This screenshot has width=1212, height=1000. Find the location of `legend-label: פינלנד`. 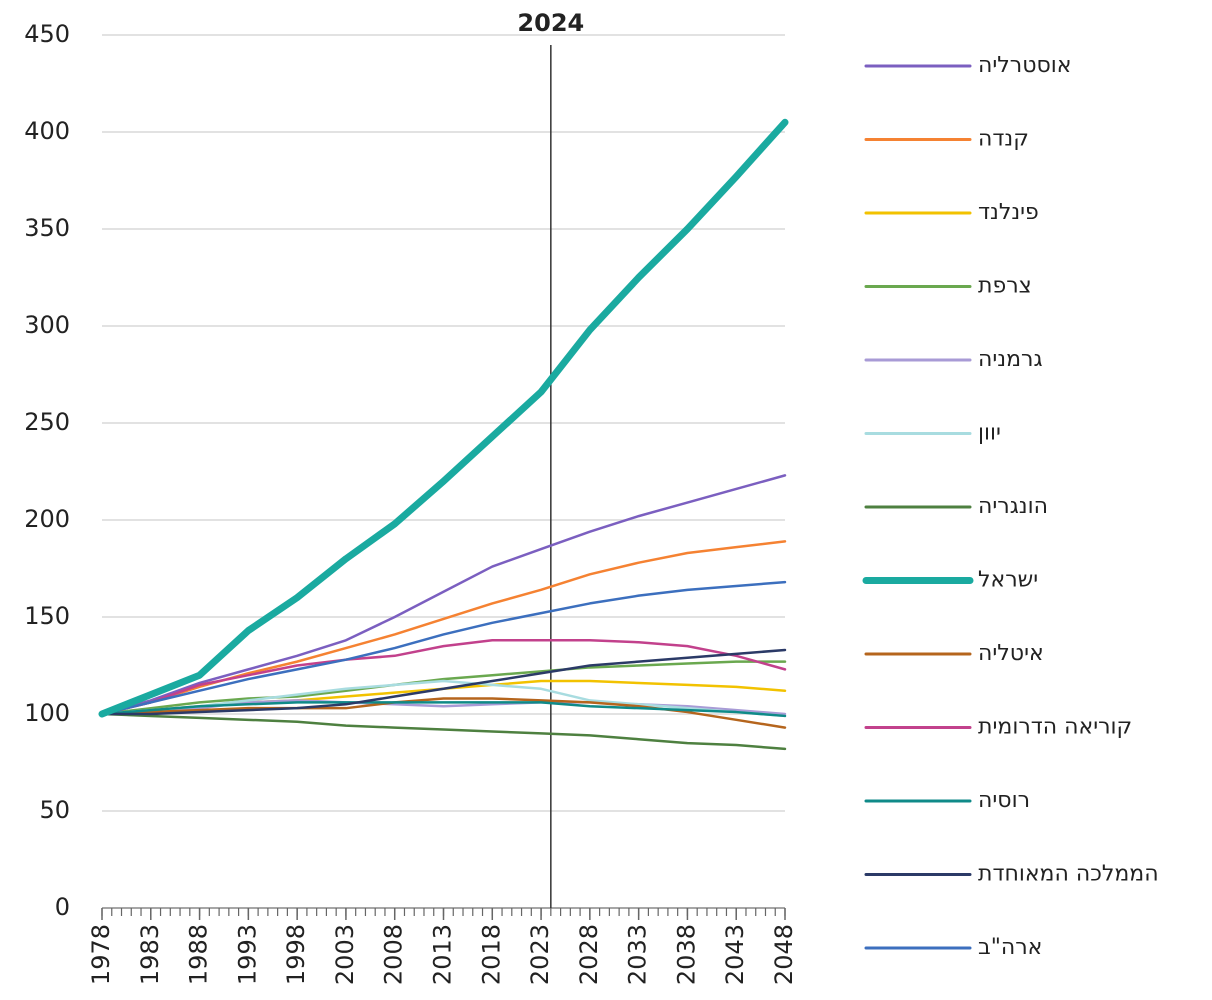

legend-label: פינלנד is located at coordinates (1008, 212).